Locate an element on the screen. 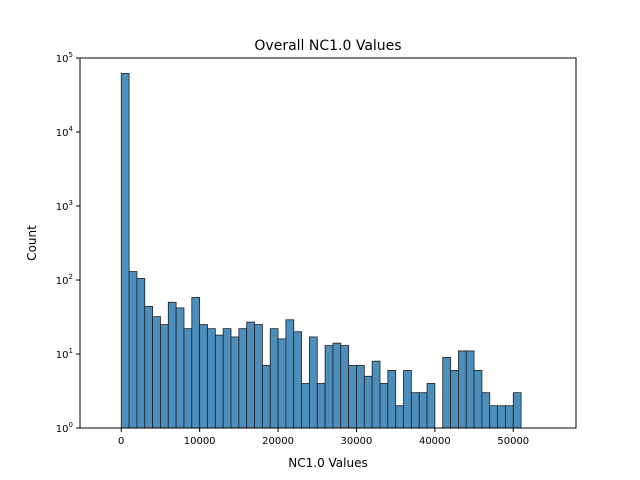 The height and width of the screenshot is (480, 640). y-tick-label: 10³ is located at coordinates (64, 206).